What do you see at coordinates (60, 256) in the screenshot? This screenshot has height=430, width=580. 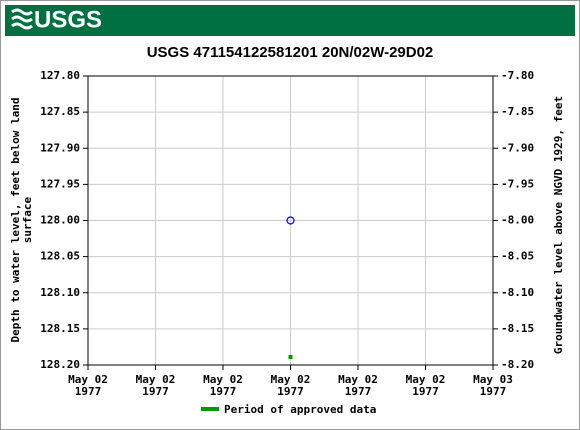 I see `y-tick-label: 128.05` at bounding box center [60, 256].